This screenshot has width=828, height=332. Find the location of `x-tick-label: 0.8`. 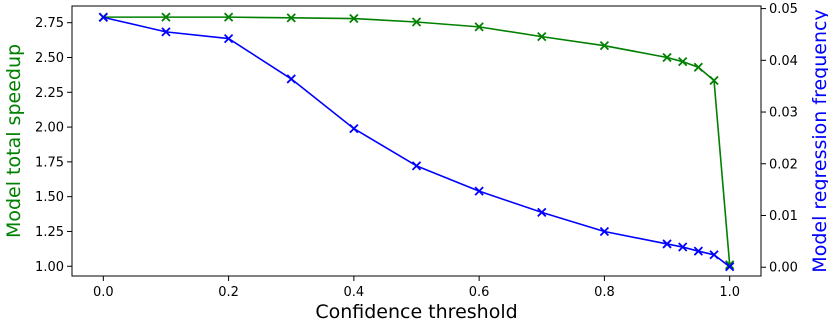

x-tick-label: 0.8 is located at coordinates (604, 292).